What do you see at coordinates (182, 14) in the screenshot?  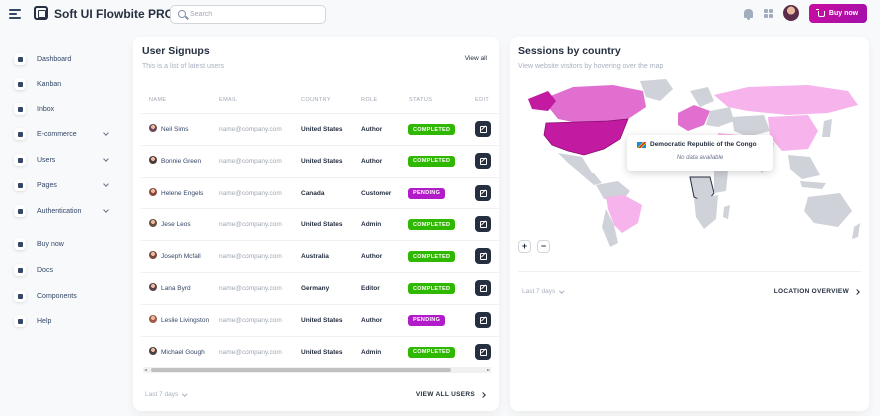 I see `search-icon` at bounding box center [182, 14].